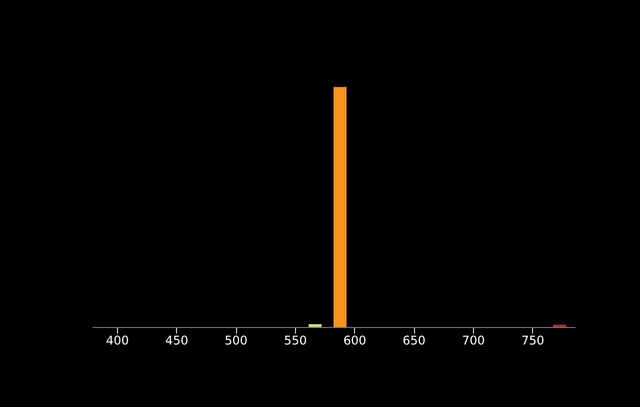 The width and height of the screenshot is (640, 407). What do you see at coordinates (176, 341) in the screenshot?
I see `x-tick-label: 450` at bounding box center [176, 341].